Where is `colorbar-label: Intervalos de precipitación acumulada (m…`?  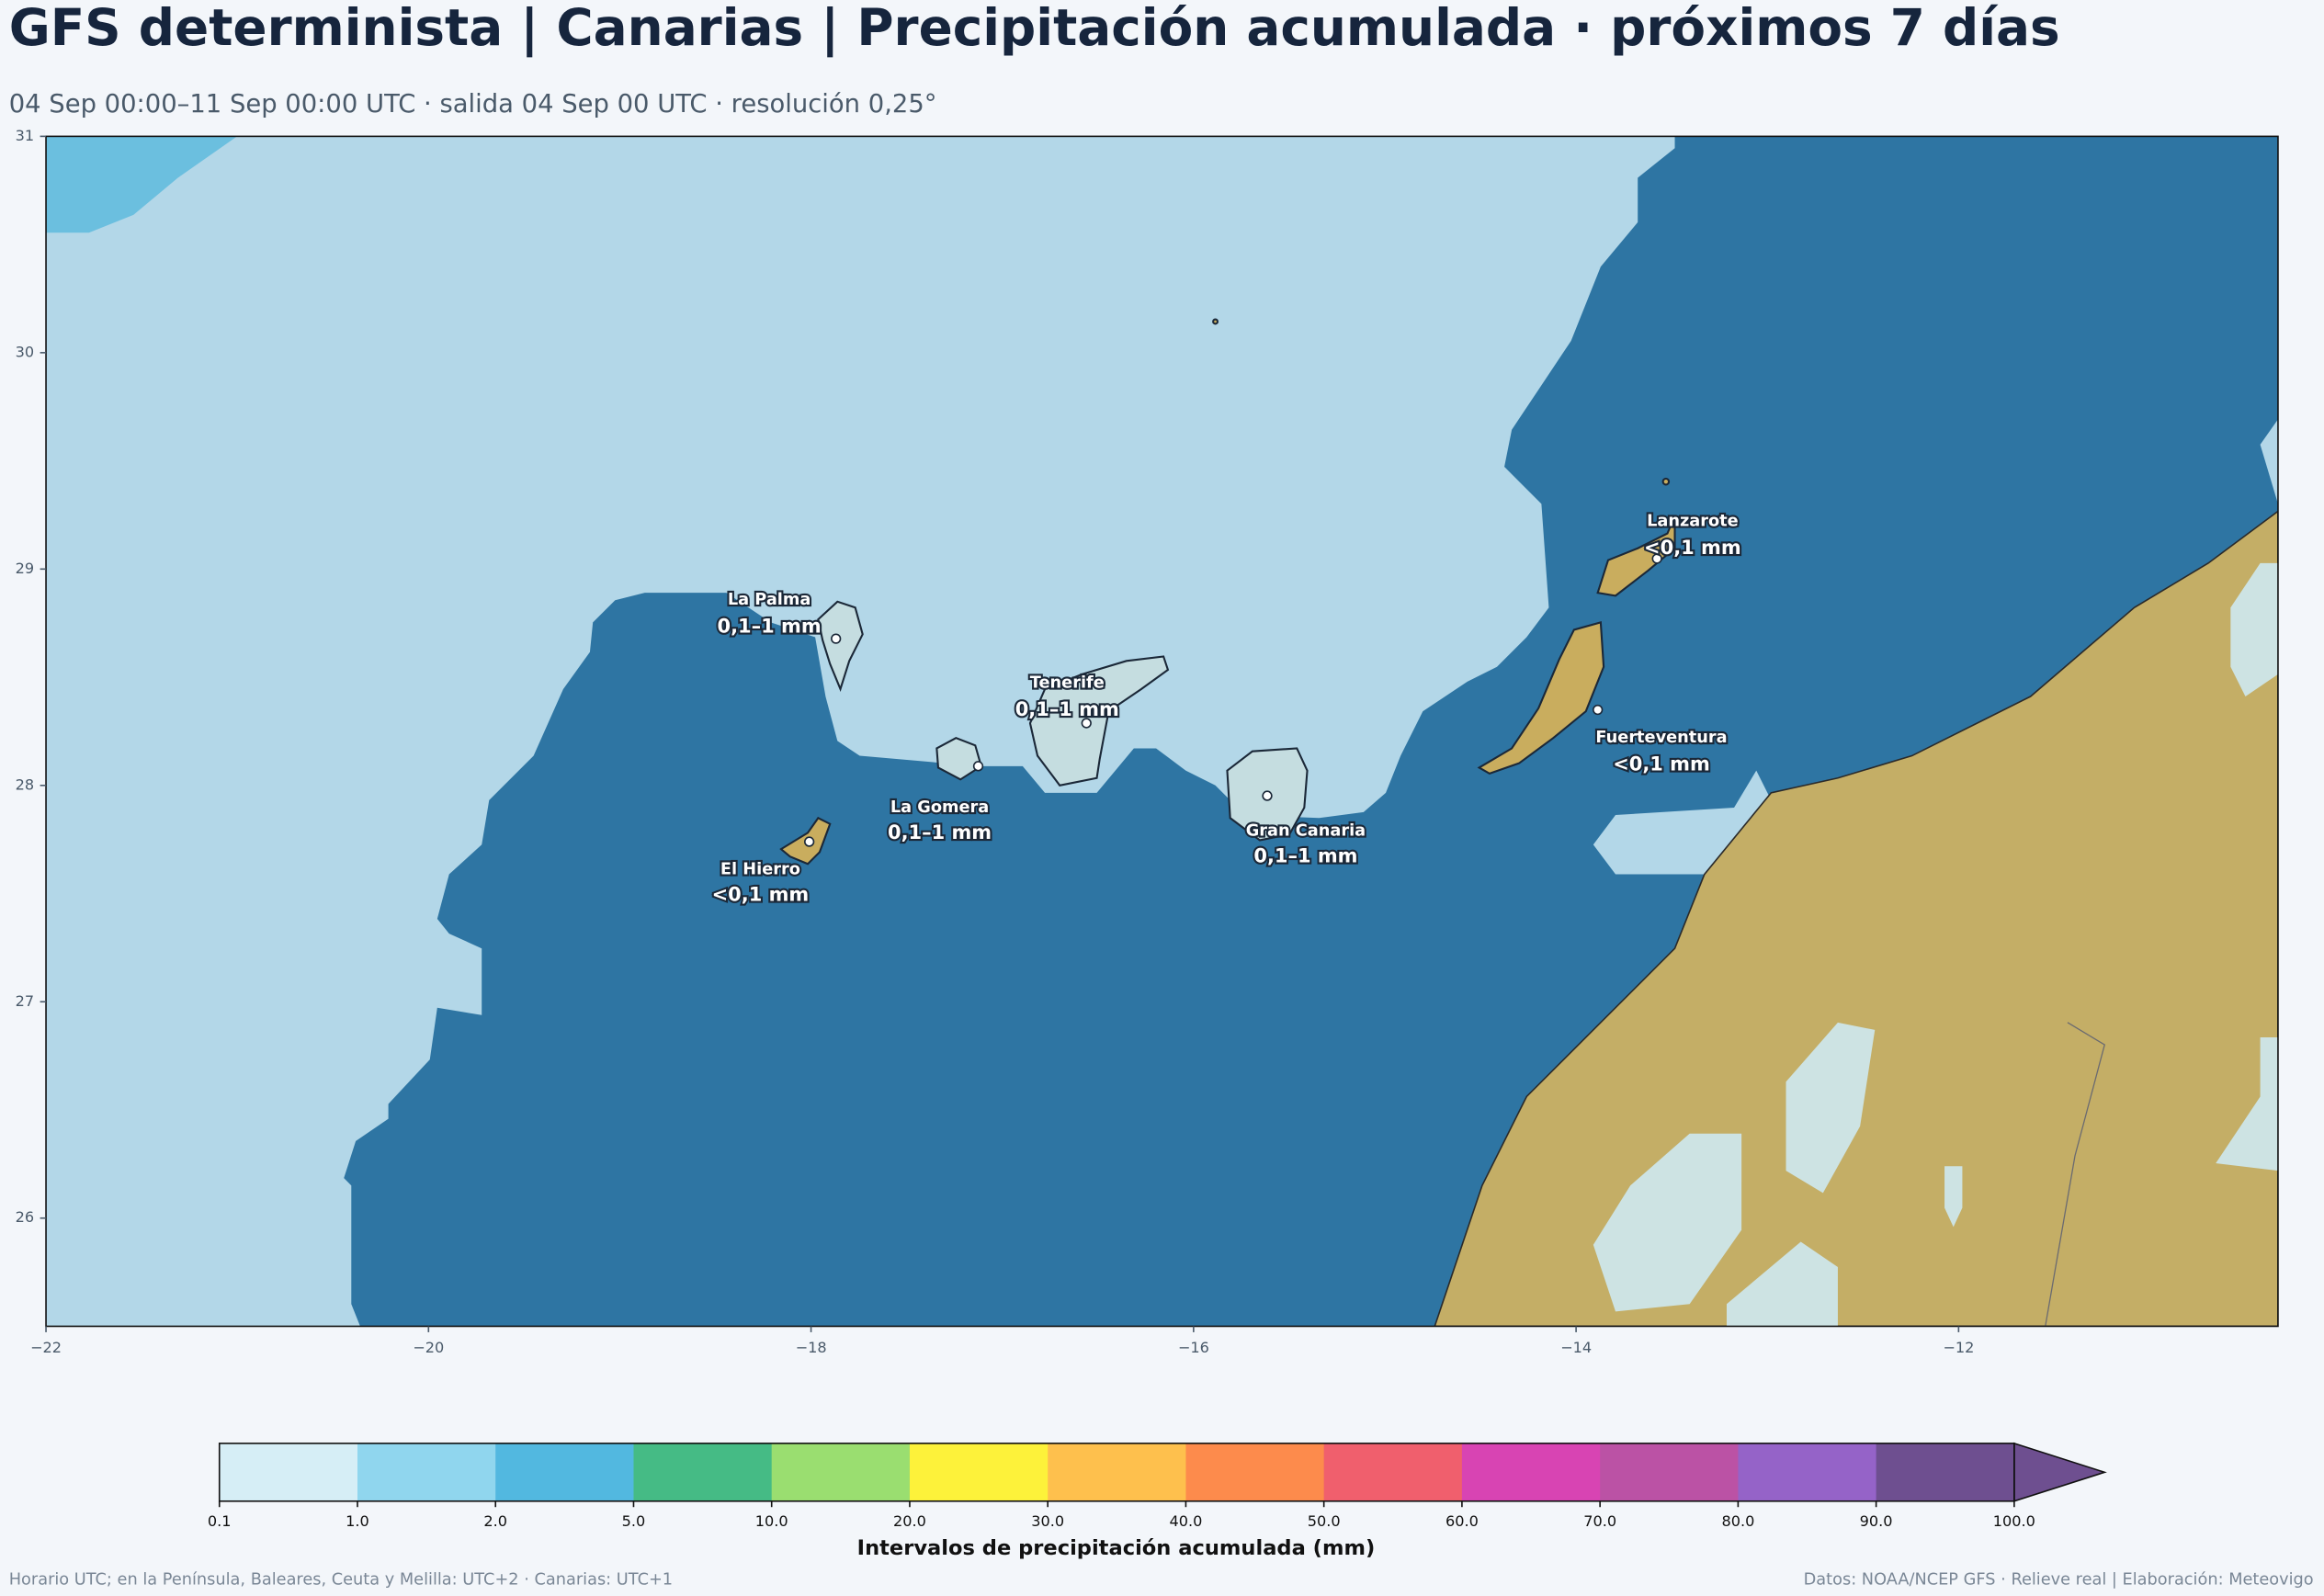 colorbar-label: Intervalos de precipitación acumulada (m… is located at coordinates (1116, 1548).